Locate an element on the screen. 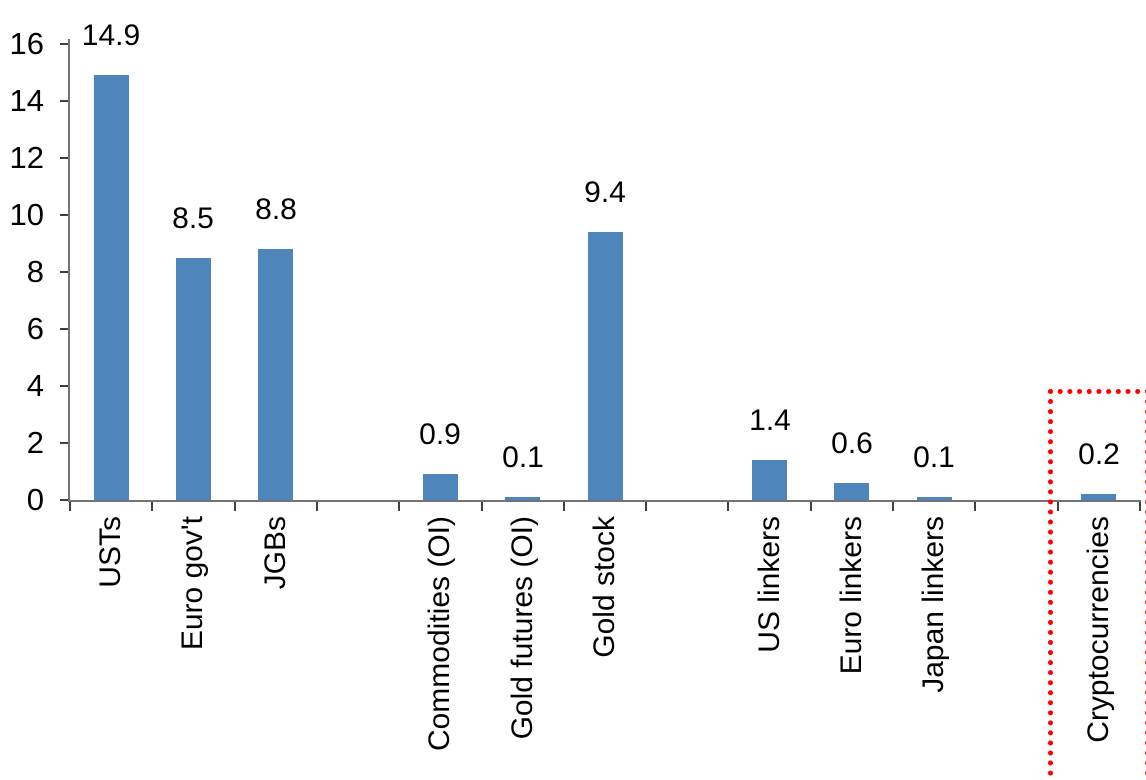 The width and height of the screenshot is (1146, 780). y-axis-tick-label: 2 is located at coordinates (35, 442).